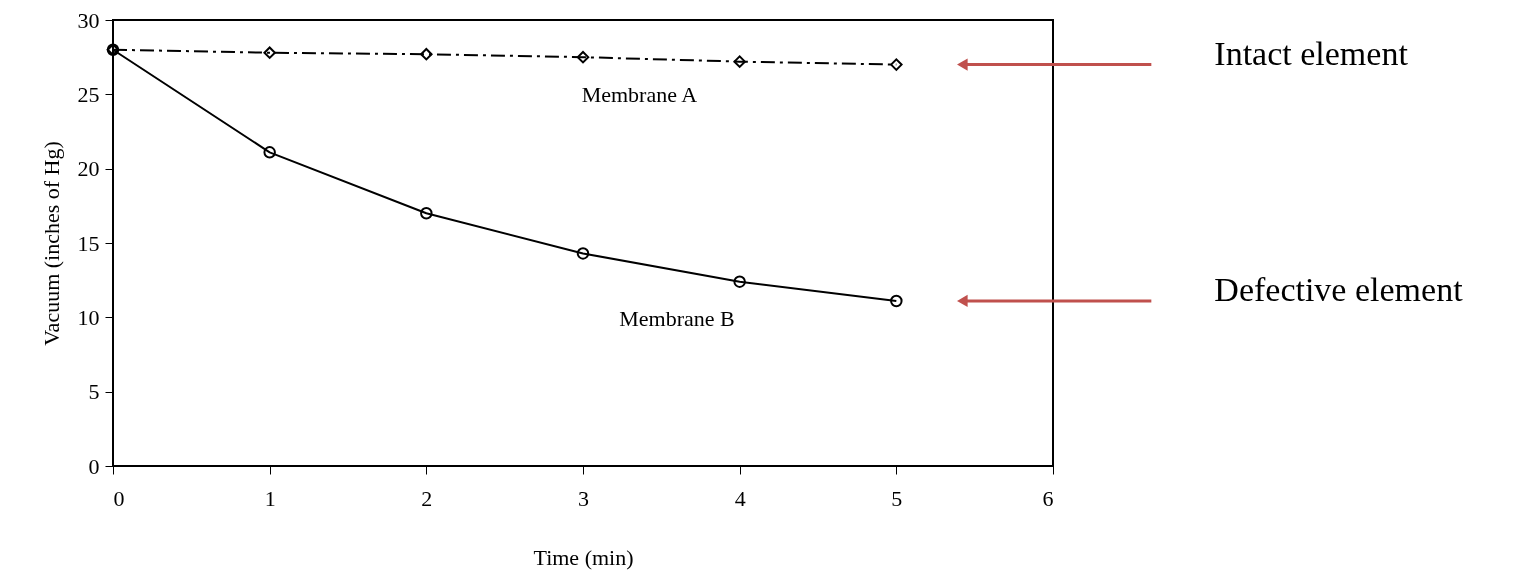 The image size is (1536, 581). Describe the element at coordinates (88, 20) in the screenshot. I see `y-tick-label: 30` at that location.